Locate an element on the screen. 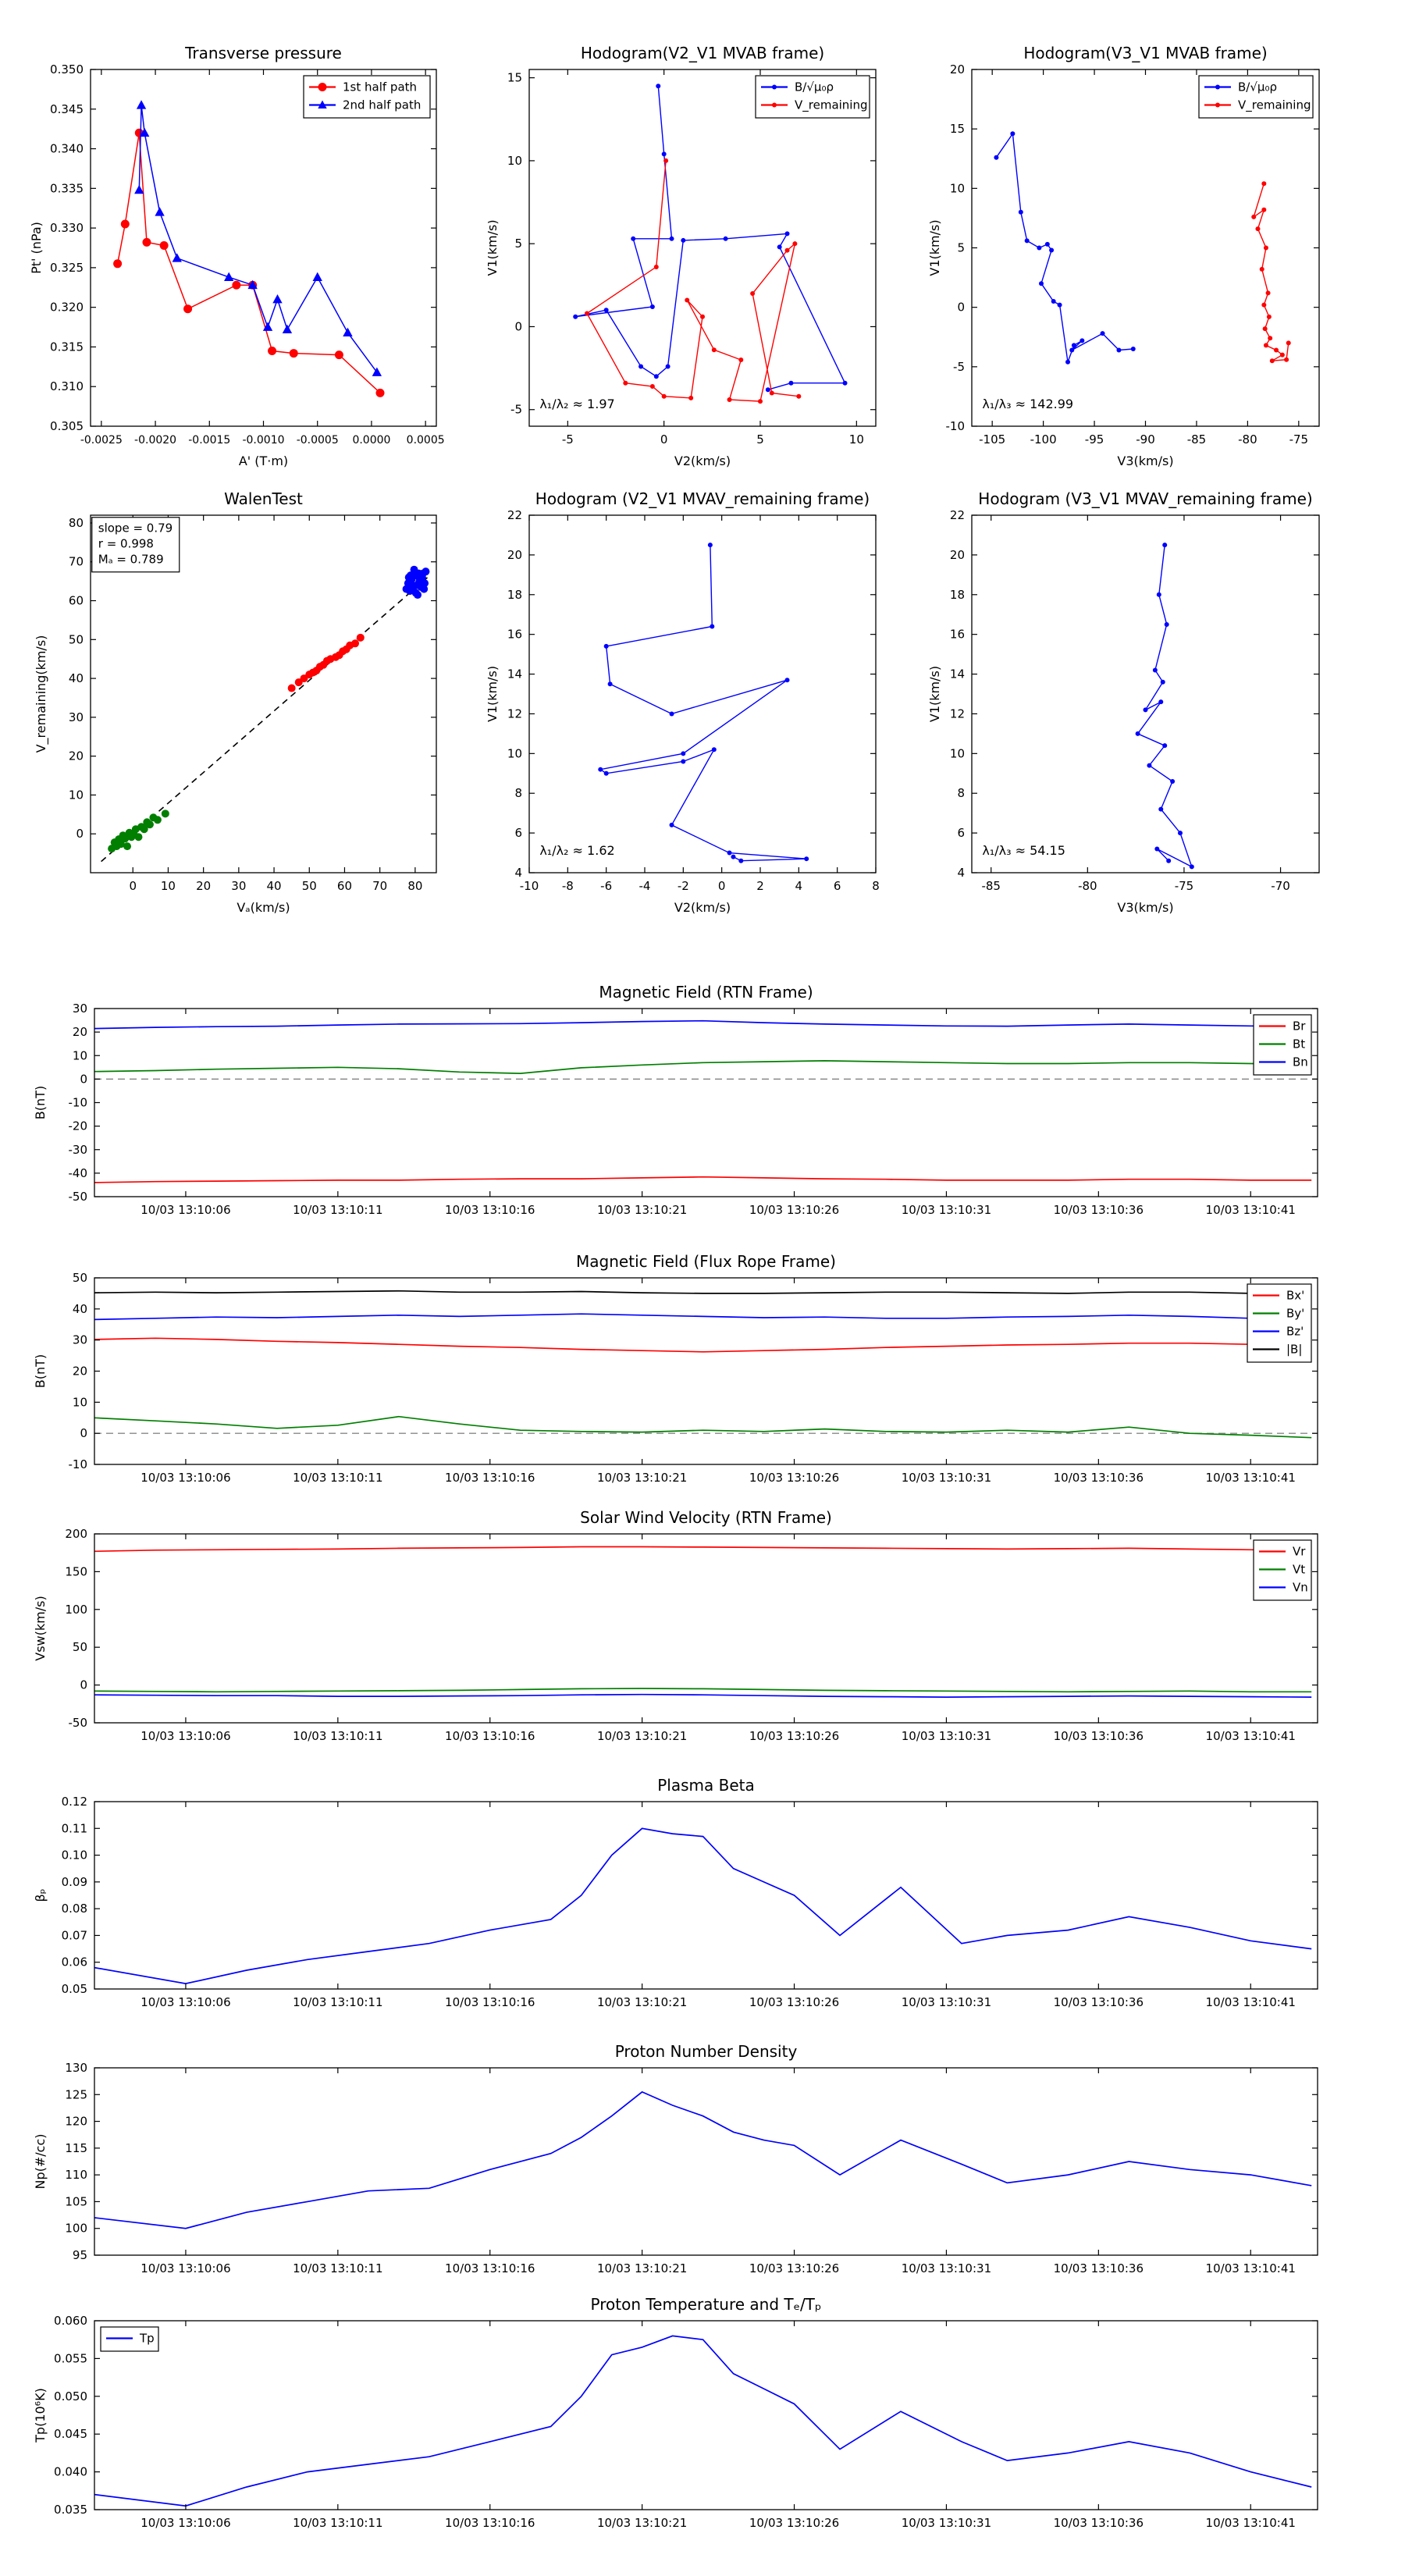  y-tick-label: 70 is located at coordinates (76, 562).